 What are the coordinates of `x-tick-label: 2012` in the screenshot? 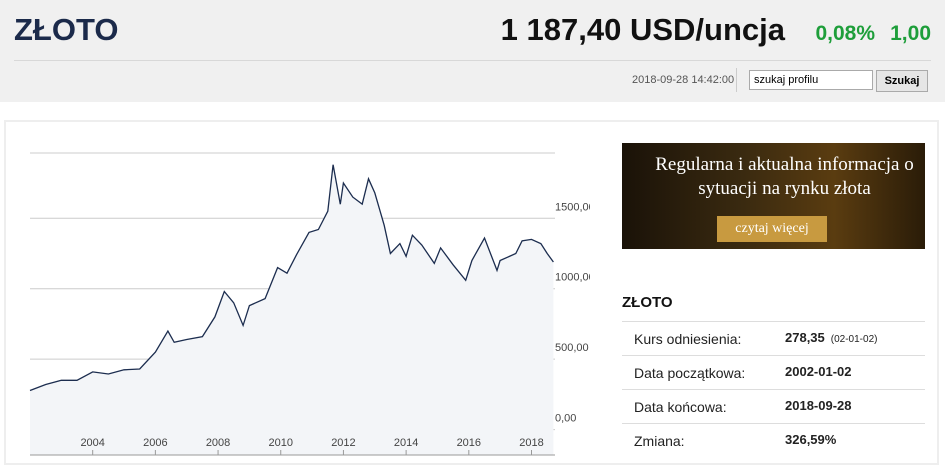 It's located at (343, 443).